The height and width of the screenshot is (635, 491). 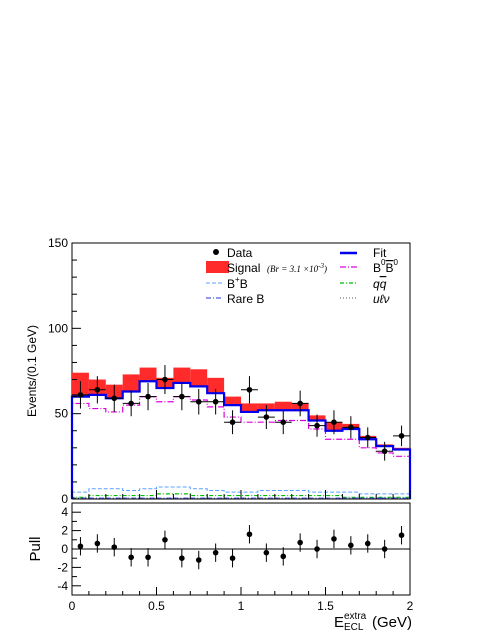 I want to click on qqbar-histogram, so click(x=241, y=496).